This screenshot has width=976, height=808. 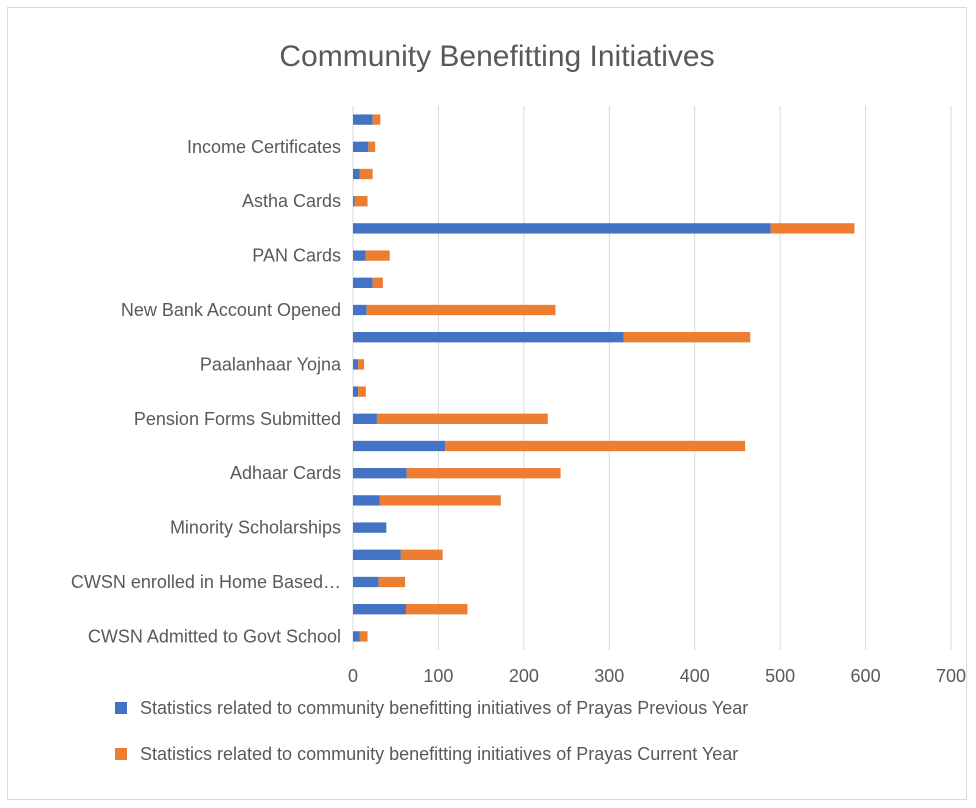 What do you see at coordinates (609, 676) in the screenshot?
I see `x-tick-label: 300` at bounding box center [609, 676].